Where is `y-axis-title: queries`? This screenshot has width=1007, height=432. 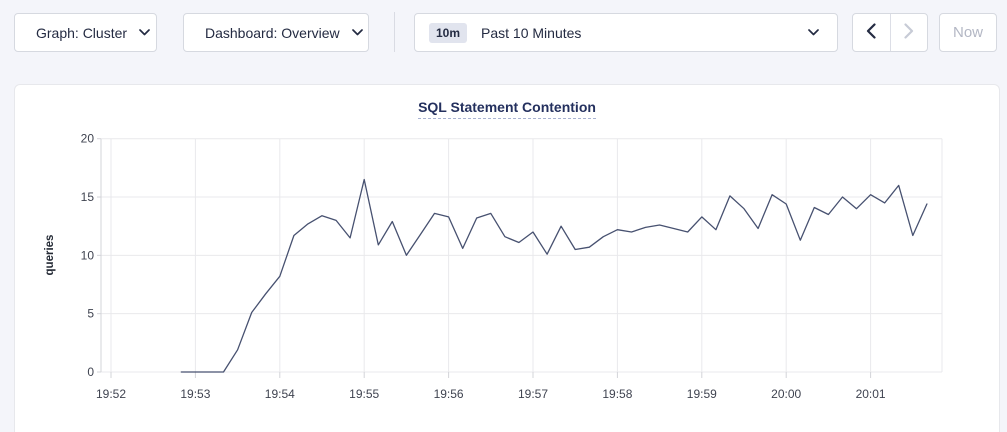
y-axis-title: queries is located at coordinates (50, 255).